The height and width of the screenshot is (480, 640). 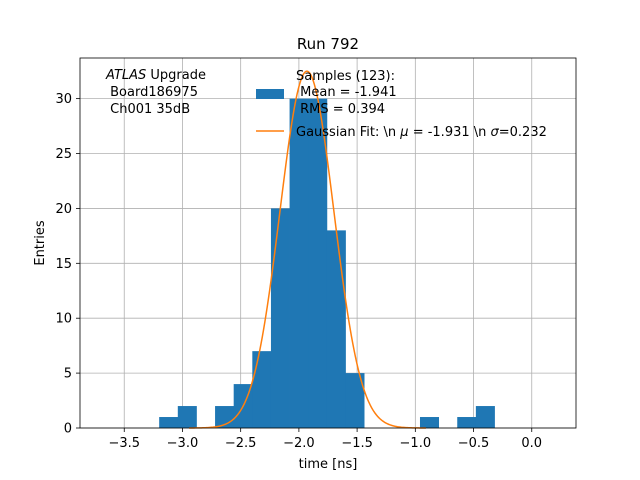 What do you see at coordinates (125, 75) in the screenshot?
I see `atlas-italic-text: ATLAS` at bounding box center [125, 75].